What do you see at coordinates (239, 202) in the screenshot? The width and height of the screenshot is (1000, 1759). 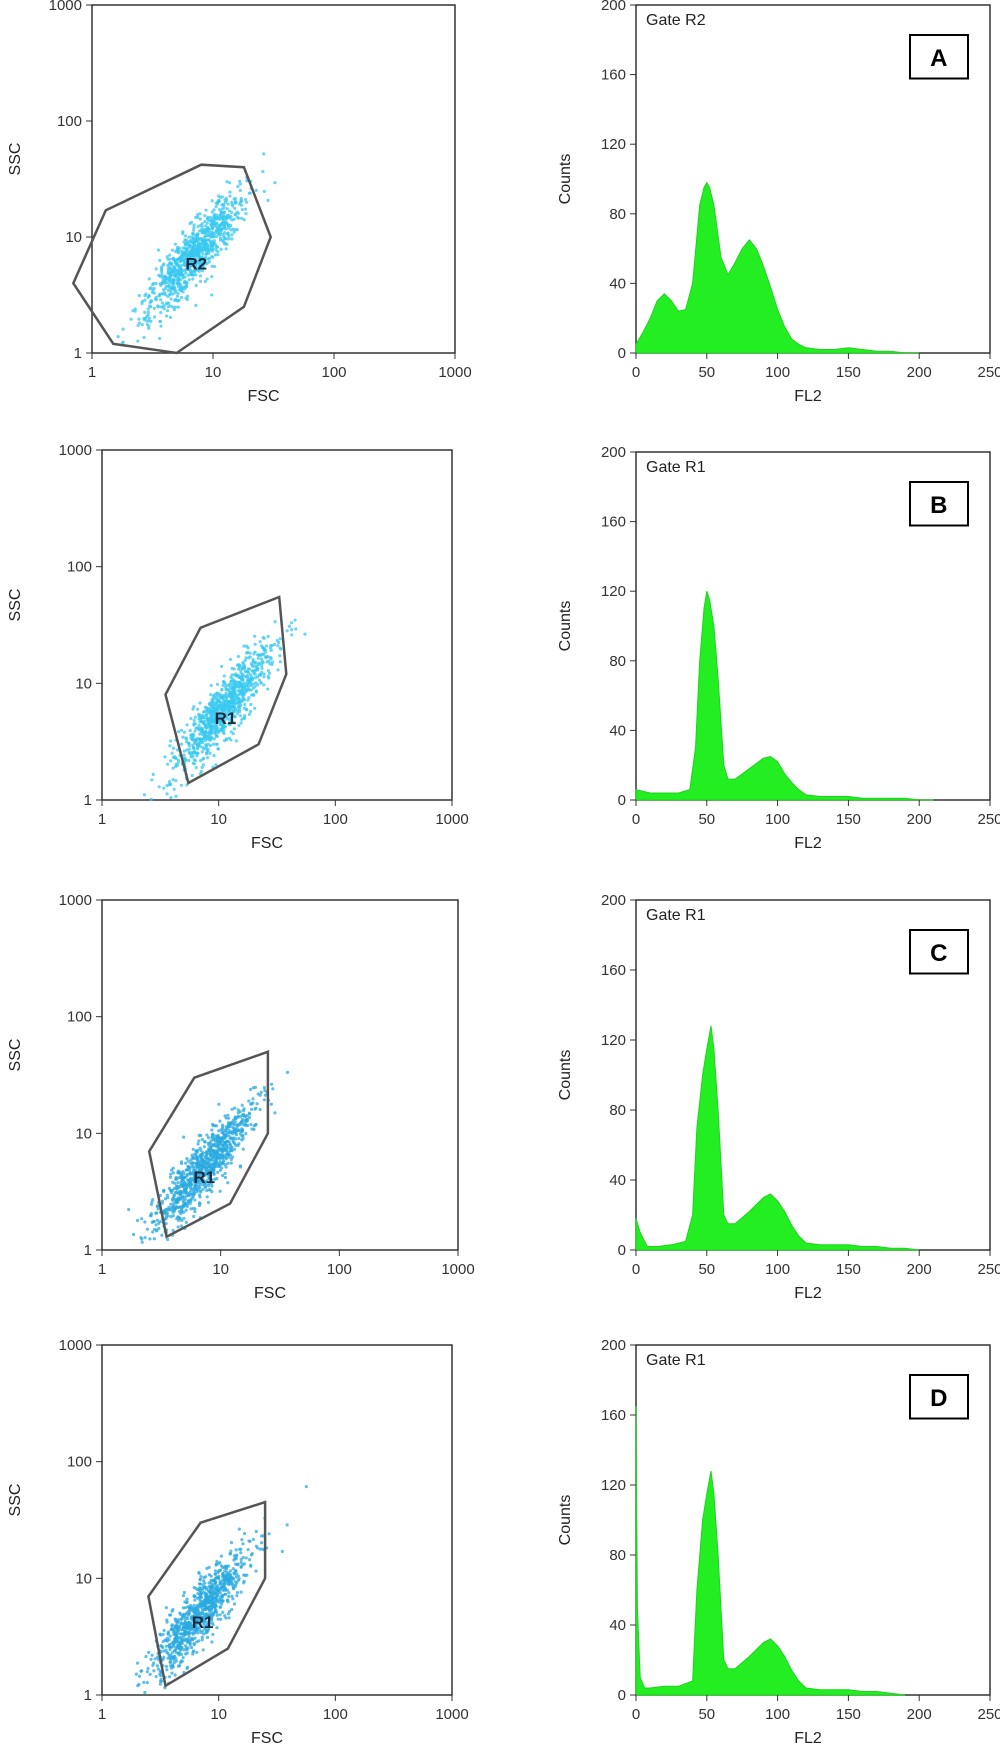 I see `scatter-plot-A: 1 10 100 1000 1 10 100 1000 FSC SSC R2` at bounding box center [239, 202].